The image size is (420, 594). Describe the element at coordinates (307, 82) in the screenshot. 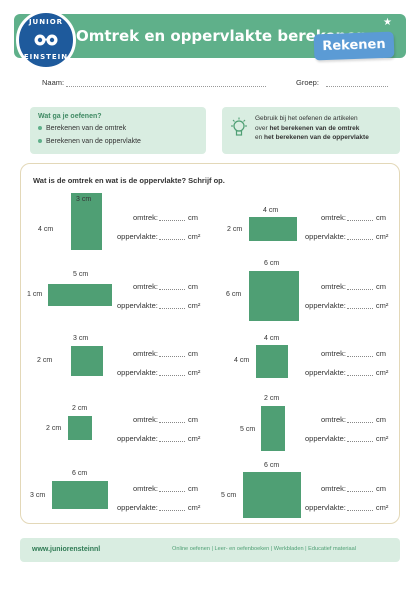

I see `group-label: Groep:` at that location.